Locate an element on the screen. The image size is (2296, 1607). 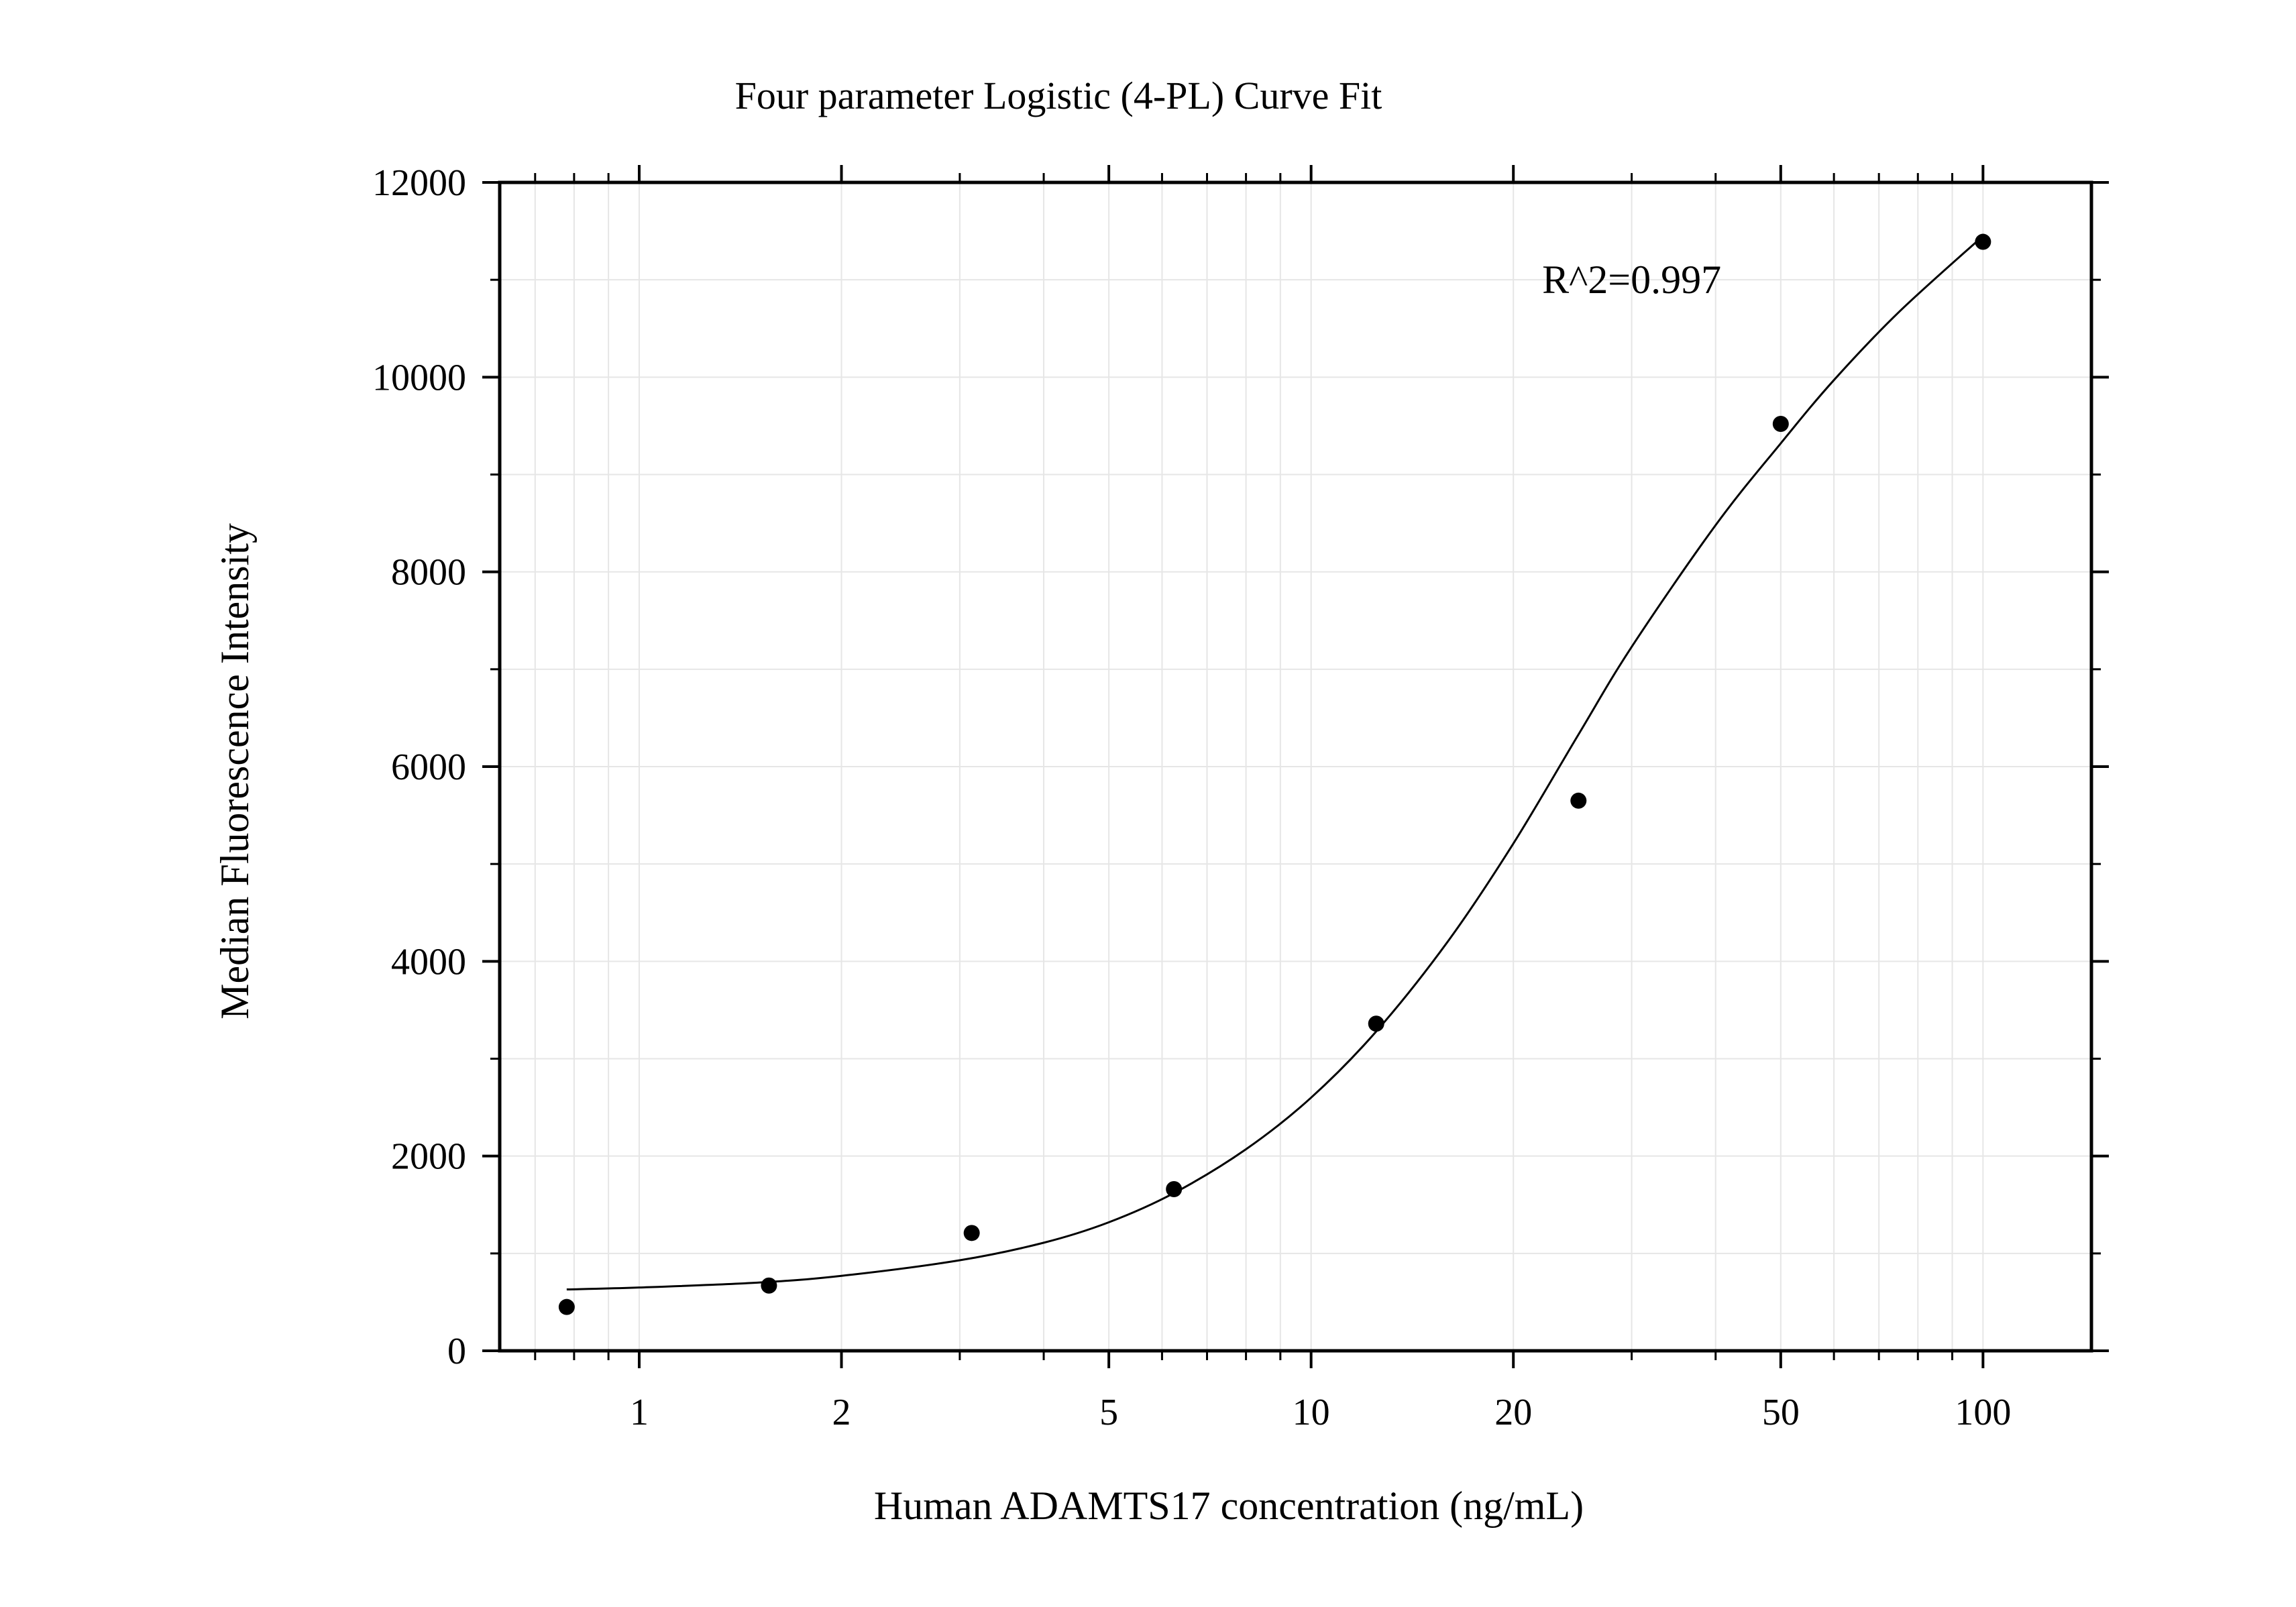
r-squared-annotation: R^2=0.997 is located at coordinates (1631, 280).